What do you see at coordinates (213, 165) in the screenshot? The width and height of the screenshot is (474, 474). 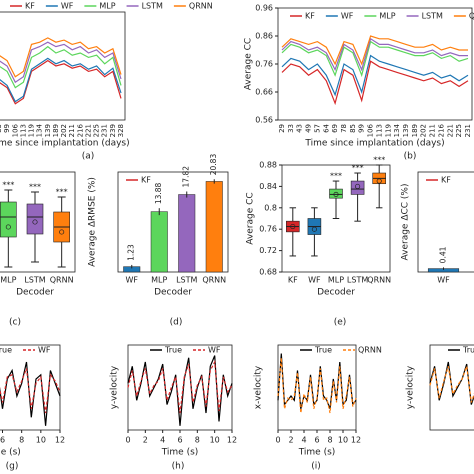 I see `value-label: 20.83` at bounding box center [213, 165].